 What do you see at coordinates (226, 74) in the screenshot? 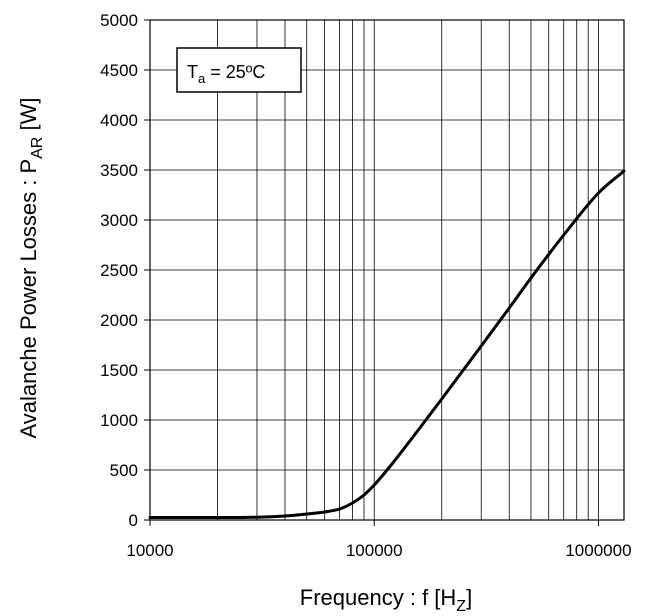
I see `annotation-text: Ta = 25ºC` at bounding box center [226, 74].